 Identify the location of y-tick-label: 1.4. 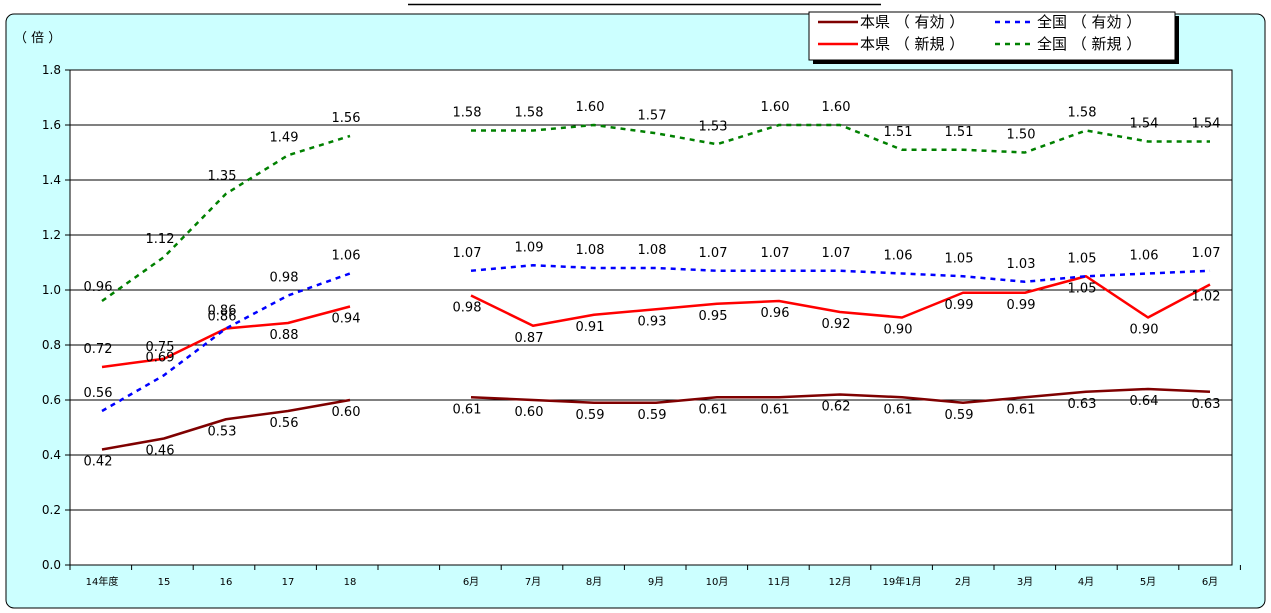
(51, 180).